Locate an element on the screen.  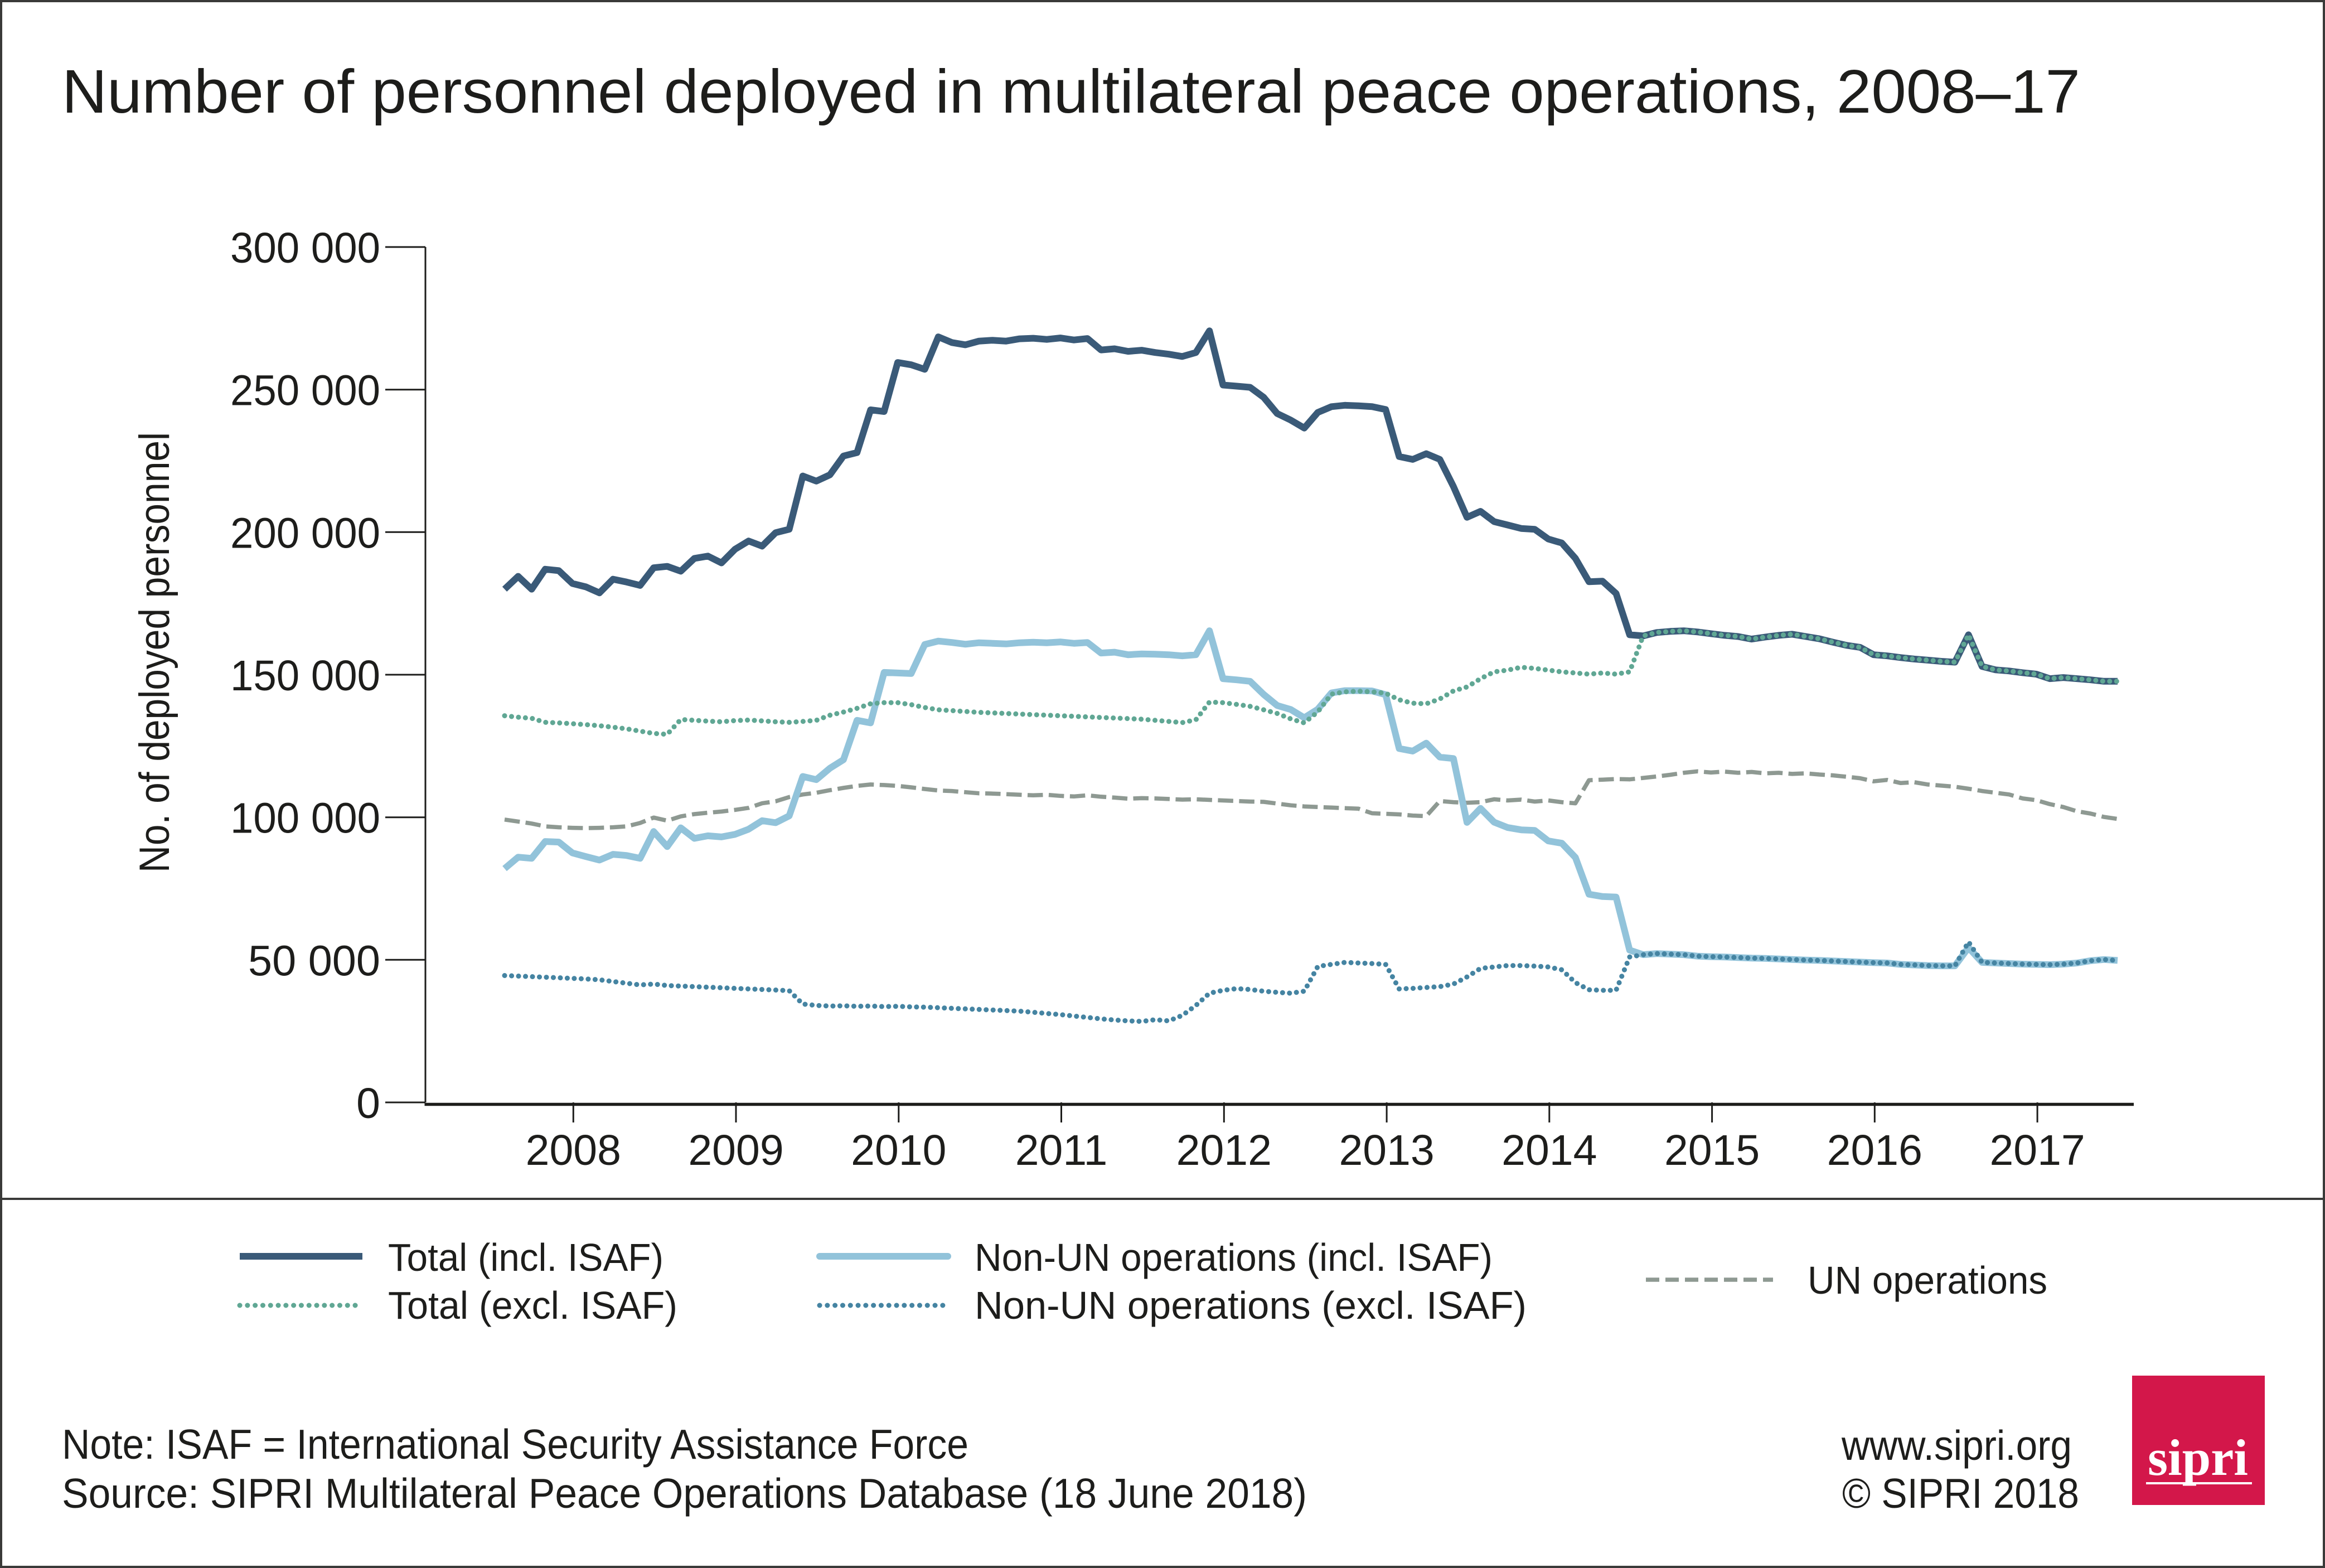
svg-text: Total (excl. ISAF) is located at coordinates (532, 1305).